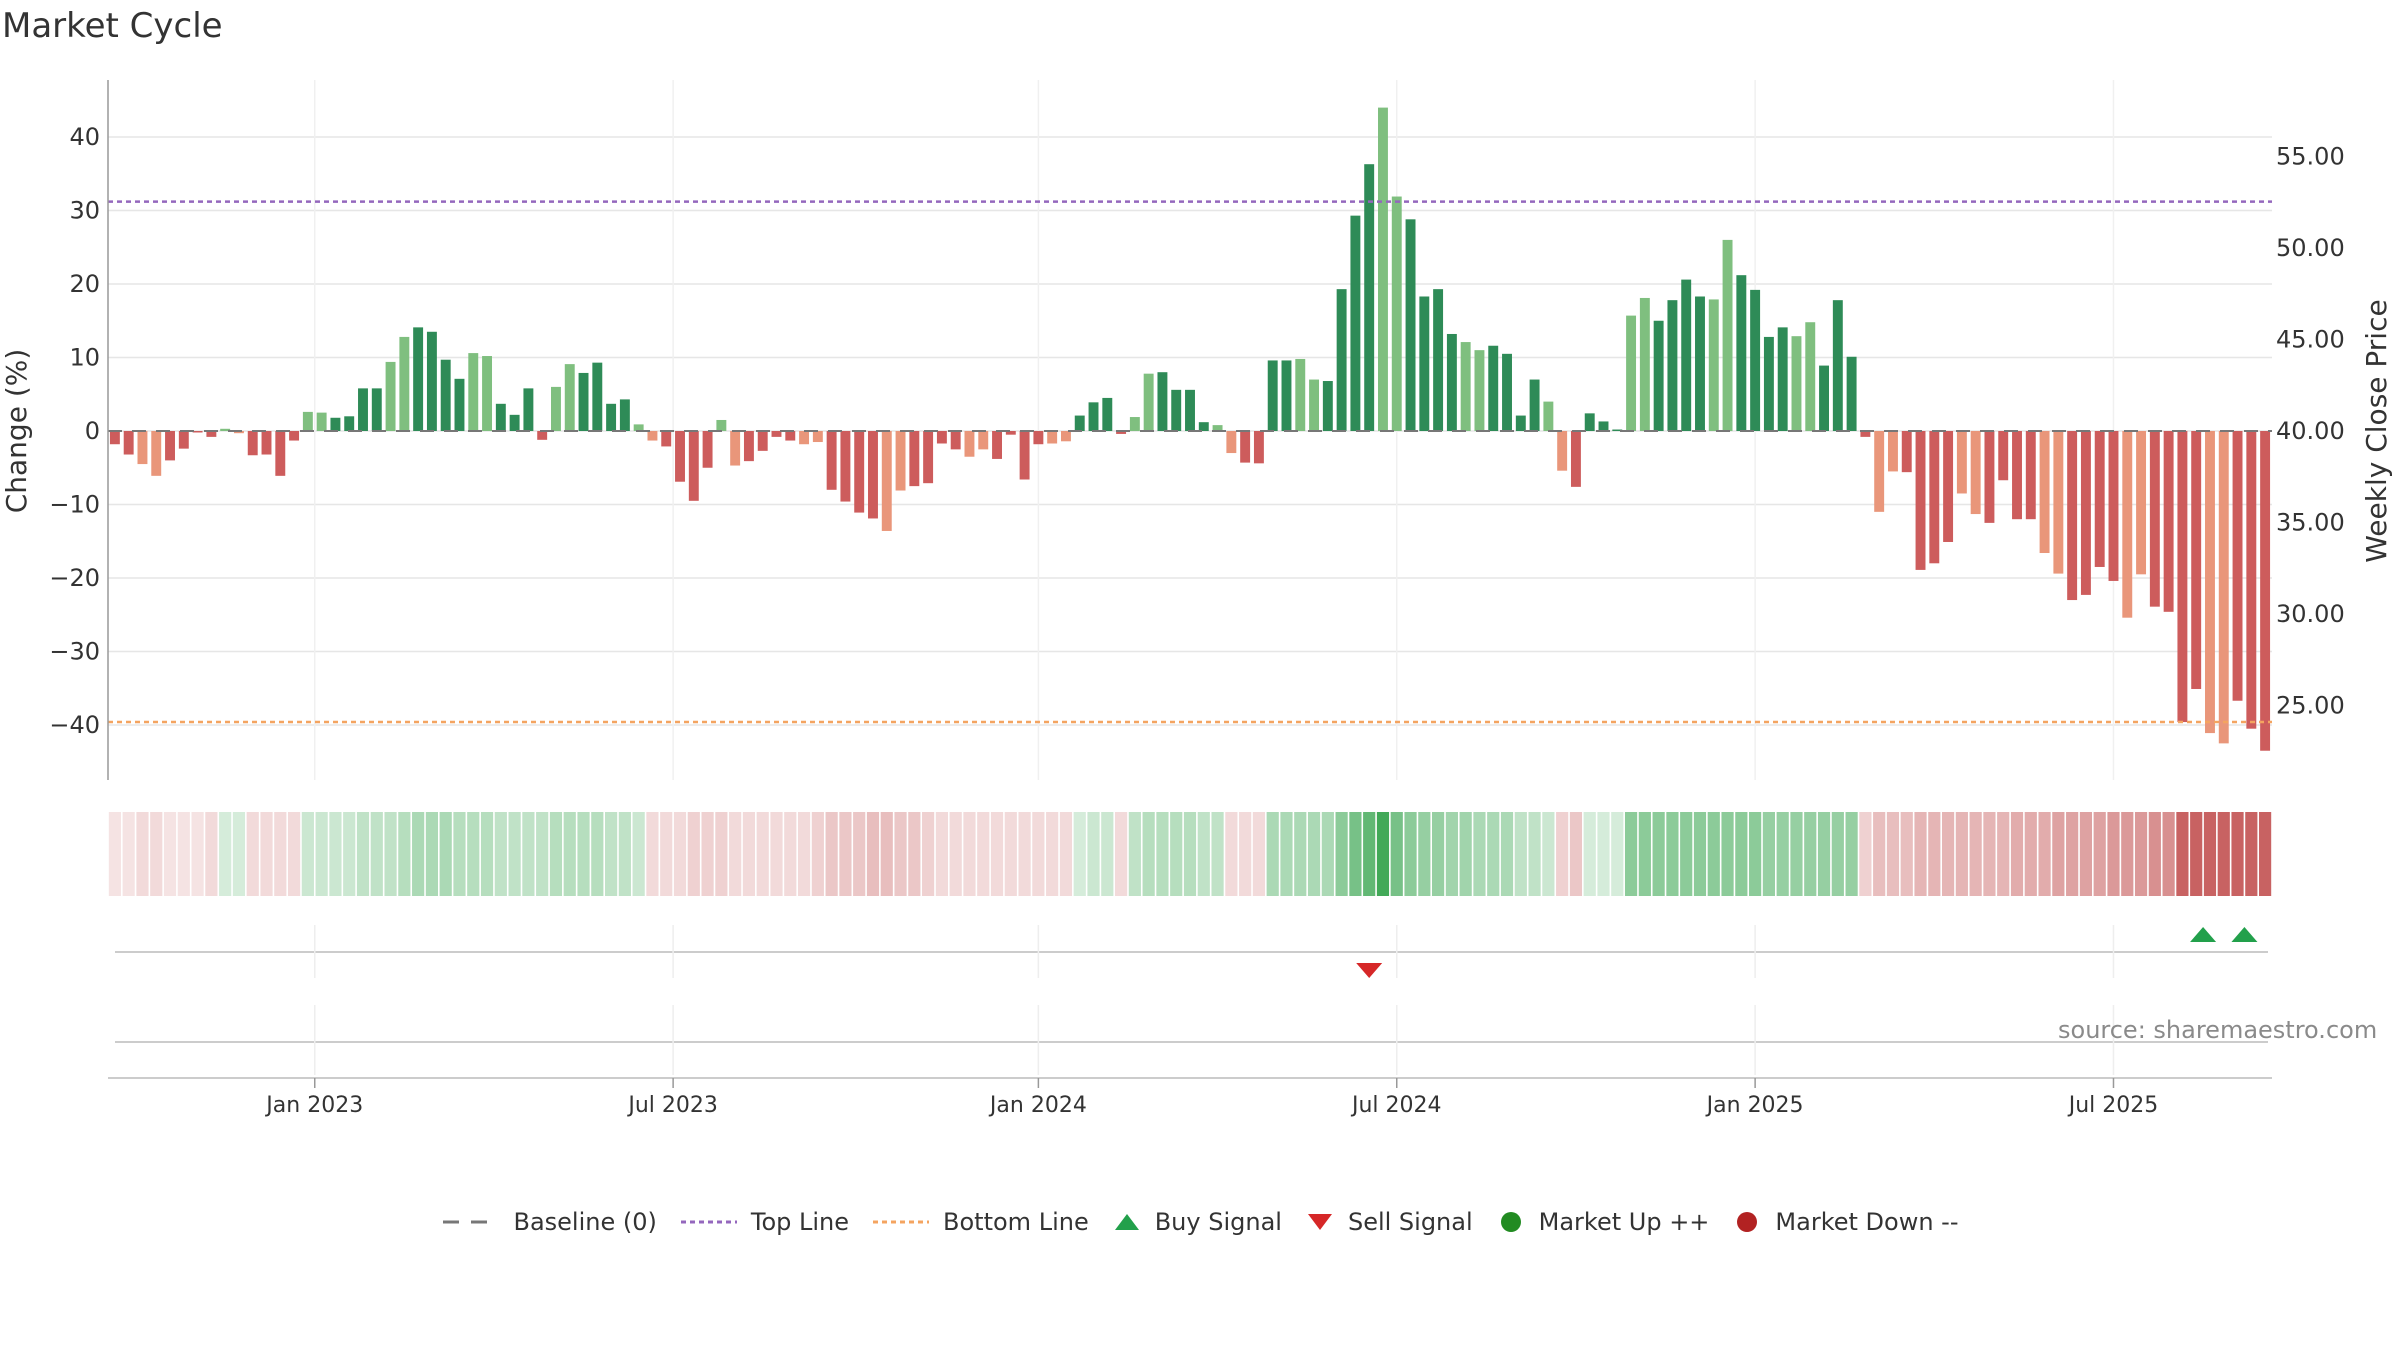 This screenshot has height=1350, width=2400. What do you see at coordinates (1747, 1222) in the screenshot?
I see `legend-symbol-mdown` at bounding box center [1747, 1222].